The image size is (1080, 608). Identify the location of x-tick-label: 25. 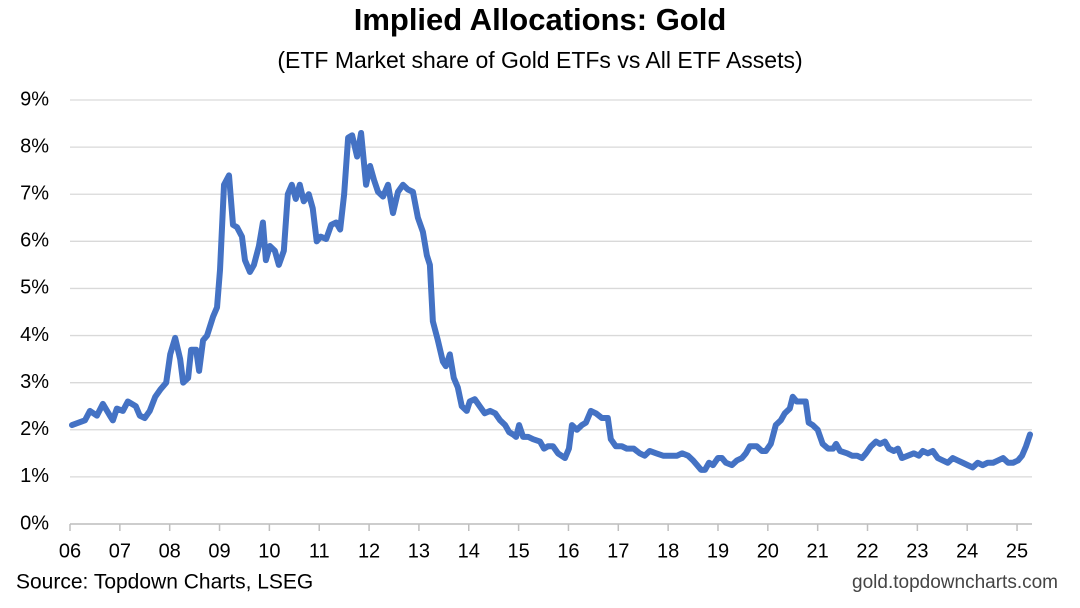
(1017, 551).